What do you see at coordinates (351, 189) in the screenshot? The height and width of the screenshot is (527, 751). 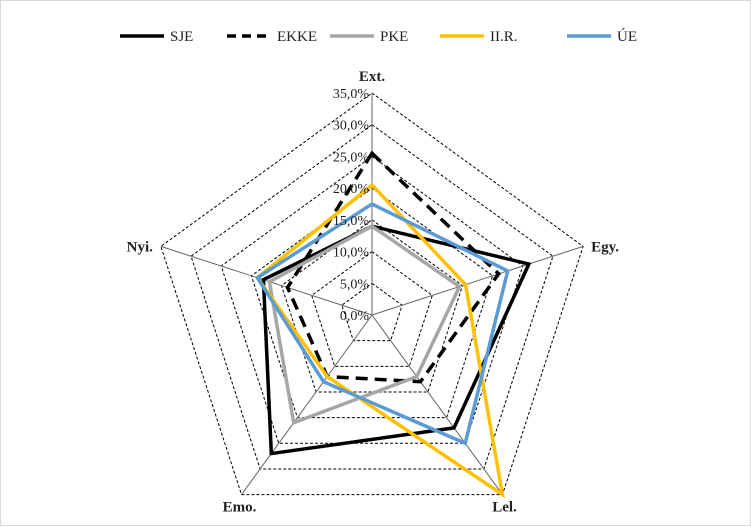 I see `tick-label: 20,0%` at bounding box center [351, 189].